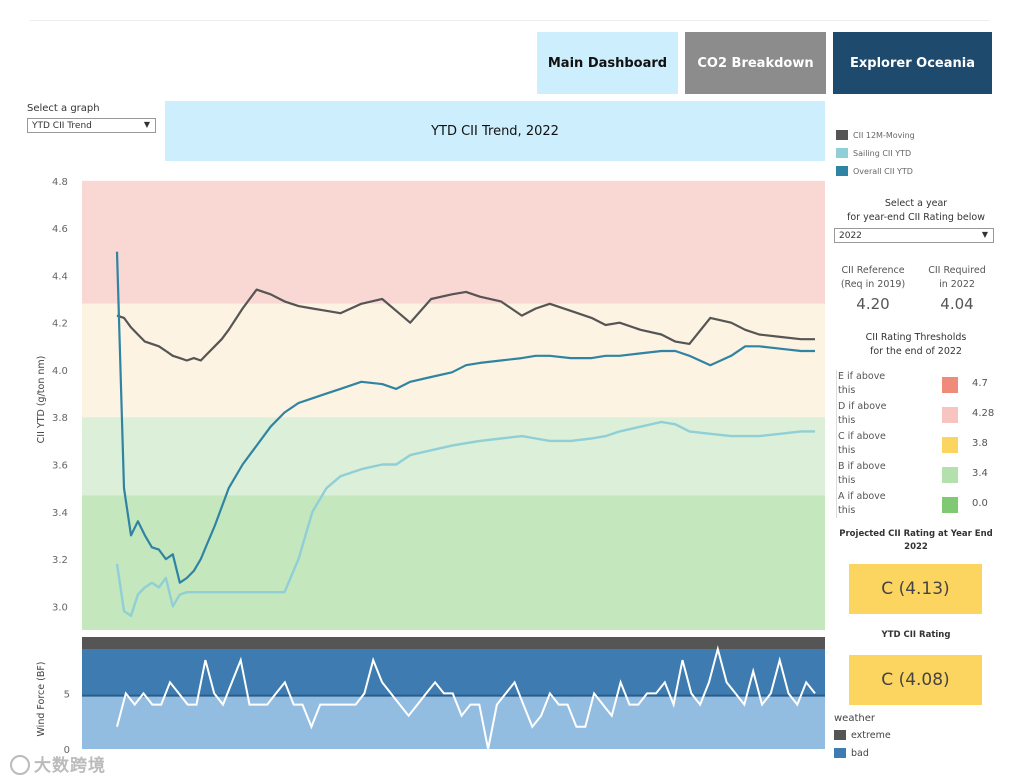 The image size is (1029, 783). I want to click on threshold-label-line1: B if above, so click(862, 466).